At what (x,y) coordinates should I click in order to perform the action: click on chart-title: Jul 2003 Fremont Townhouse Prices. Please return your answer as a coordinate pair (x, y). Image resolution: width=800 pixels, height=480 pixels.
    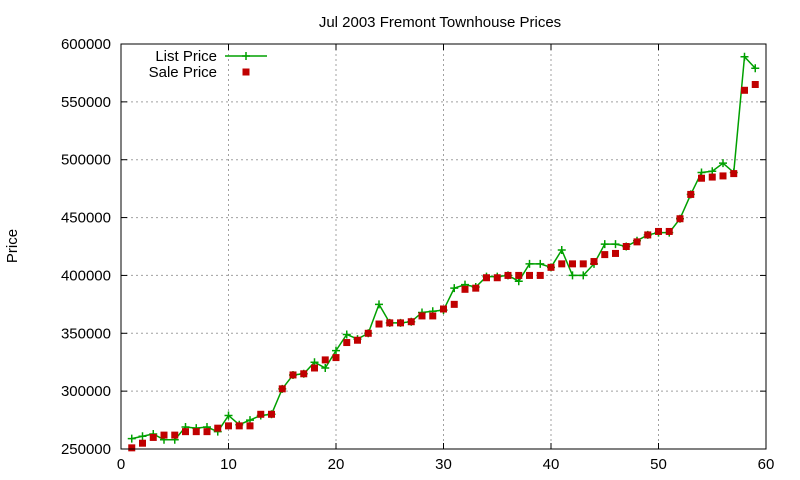
    Looking at the image, I should click on (440, 22).